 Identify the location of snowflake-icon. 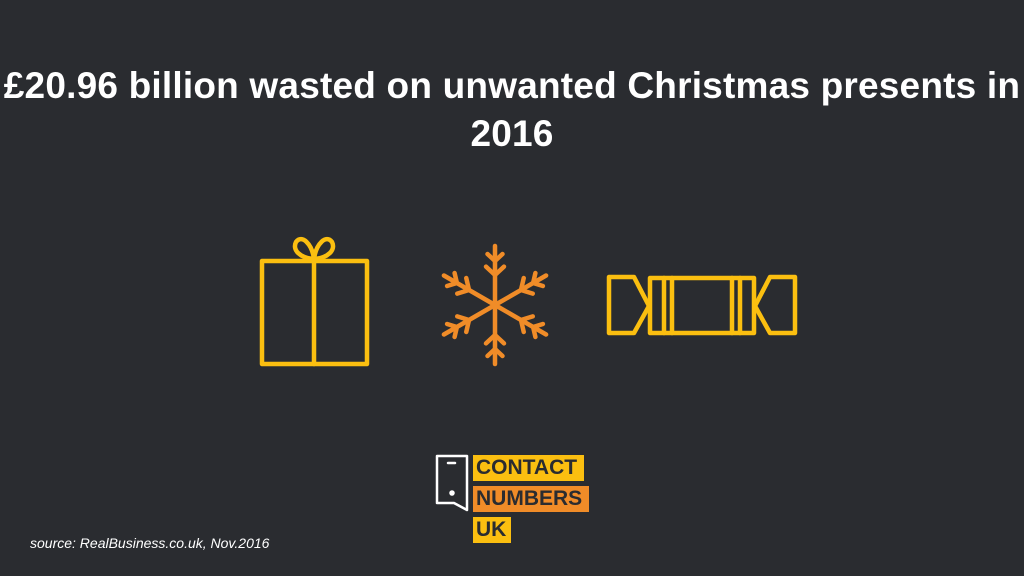
(495, 305).